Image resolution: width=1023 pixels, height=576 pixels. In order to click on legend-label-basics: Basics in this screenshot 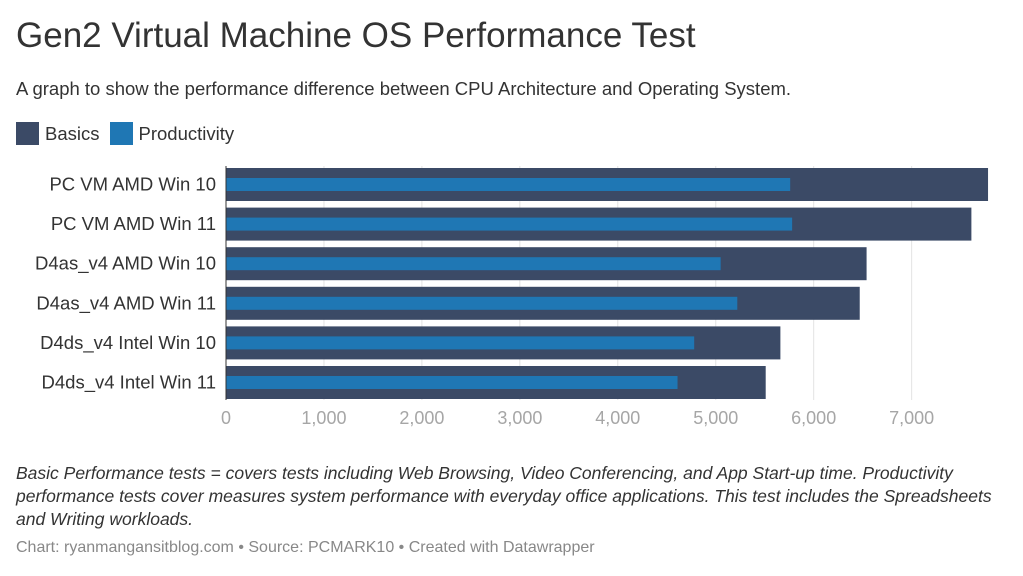, I will do `click(72, 133)`.